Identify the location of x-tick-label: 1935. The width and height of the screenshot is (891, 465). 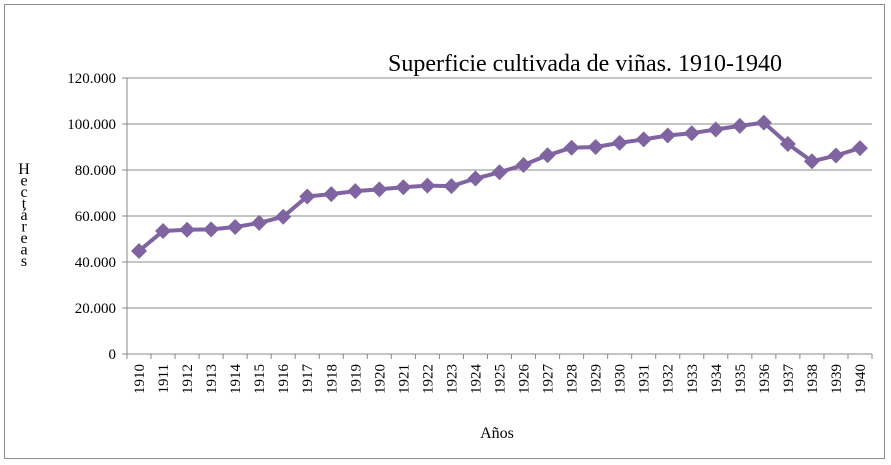
(741, 379).